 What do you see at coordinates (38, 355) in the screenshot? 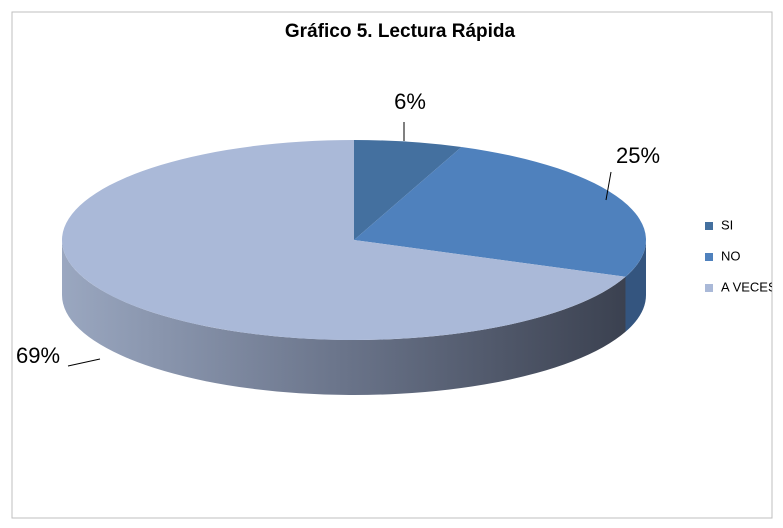
I see `data-label: 69%` at bounding box center [38, 355].